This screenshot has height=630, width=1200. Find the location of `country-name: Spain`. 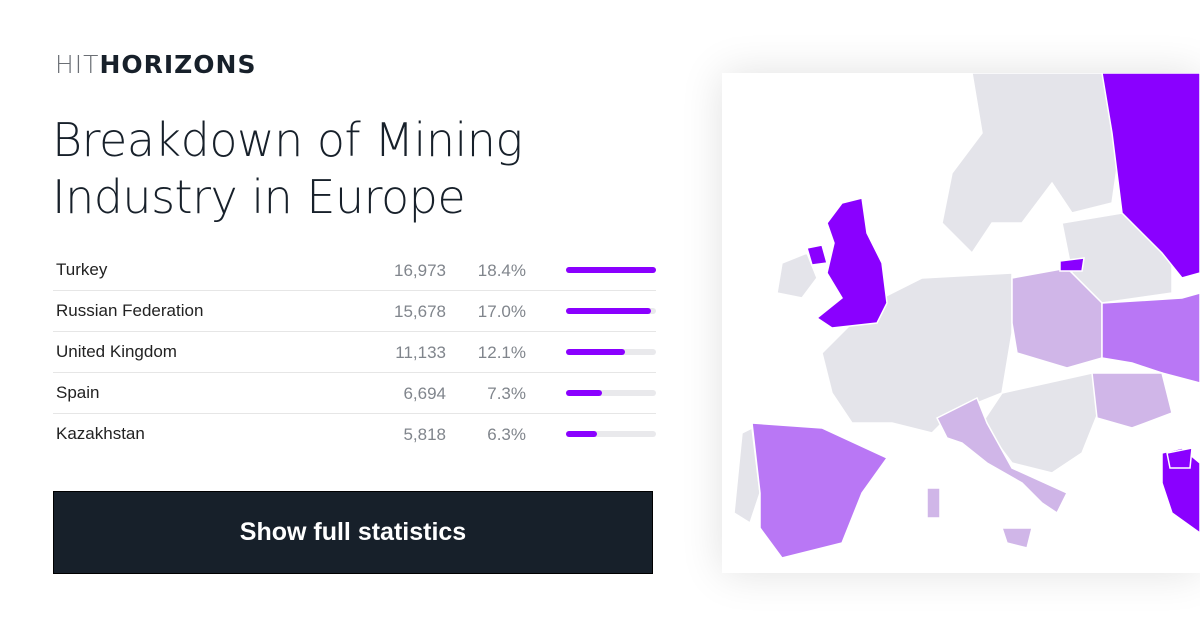

country-name: Spain is located at coordinates (78, 392).